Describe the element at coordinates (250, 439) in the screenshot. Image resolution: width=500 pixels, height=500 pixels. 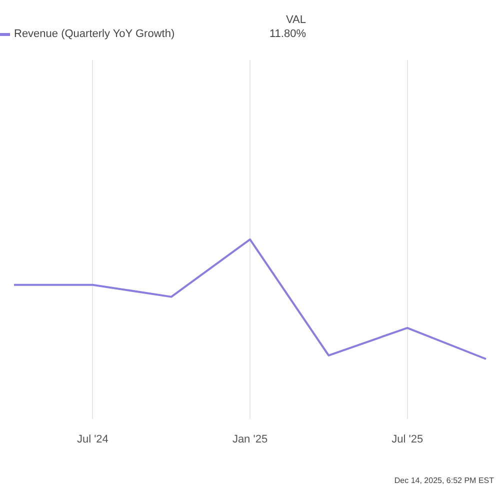
I see `x-tick-label: Jan '25` at that location.